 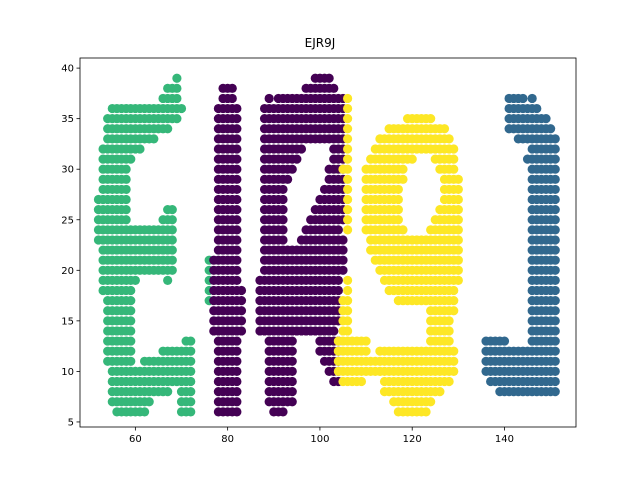 What do you see at coordinates (135, 439) in the screenshot?
I see `x-tick-label: 60` at bounding box center [135, 439].